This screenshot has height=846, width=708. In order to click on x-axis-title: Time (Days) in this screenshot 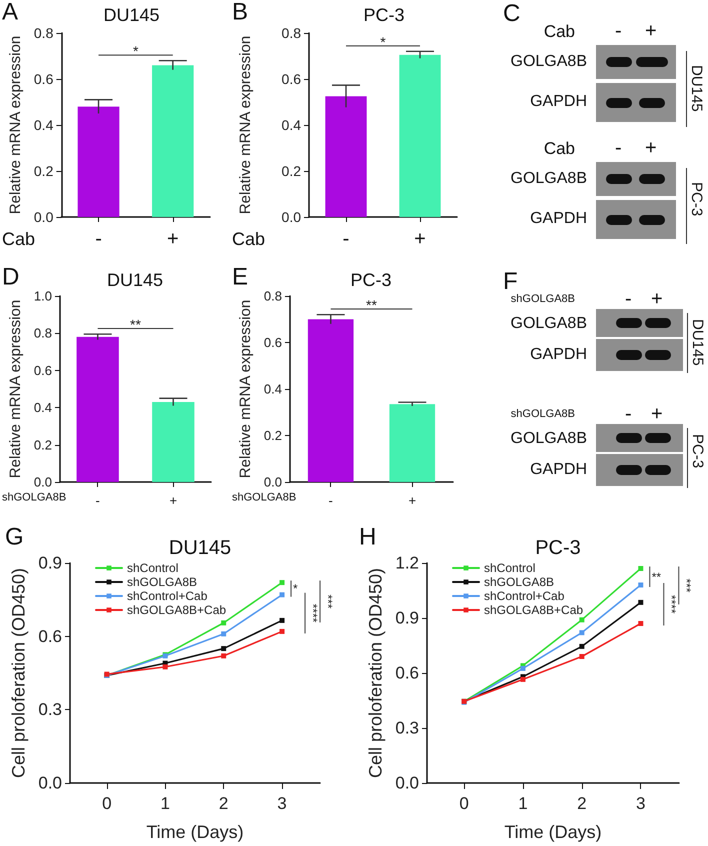, I will do `click(553, 832)`.